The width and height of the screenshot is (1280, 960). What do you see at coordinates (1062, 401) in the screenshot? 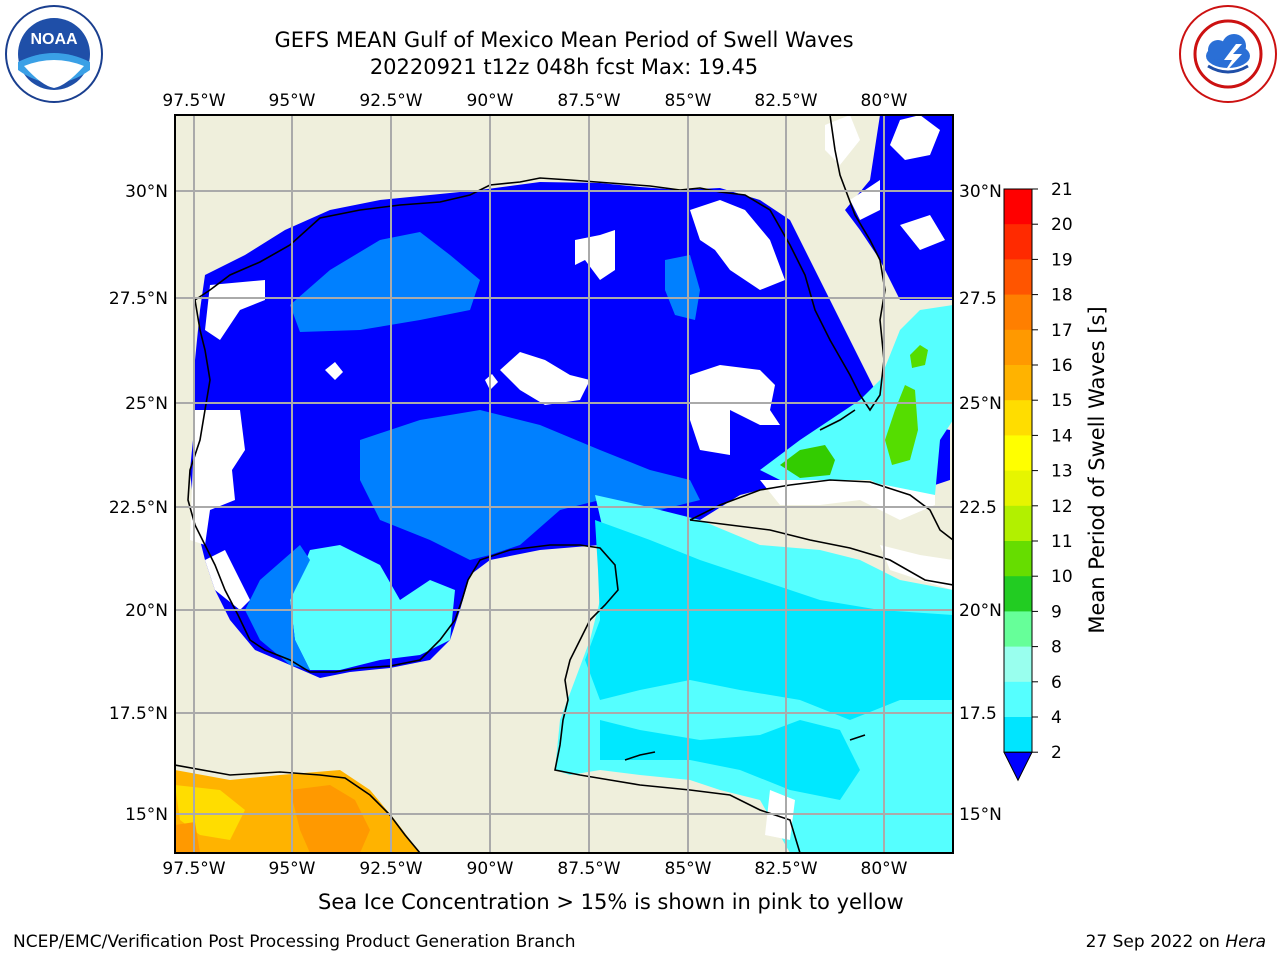
I see `colorbar-tick-label: 15` at bounding box center [1062, 401].